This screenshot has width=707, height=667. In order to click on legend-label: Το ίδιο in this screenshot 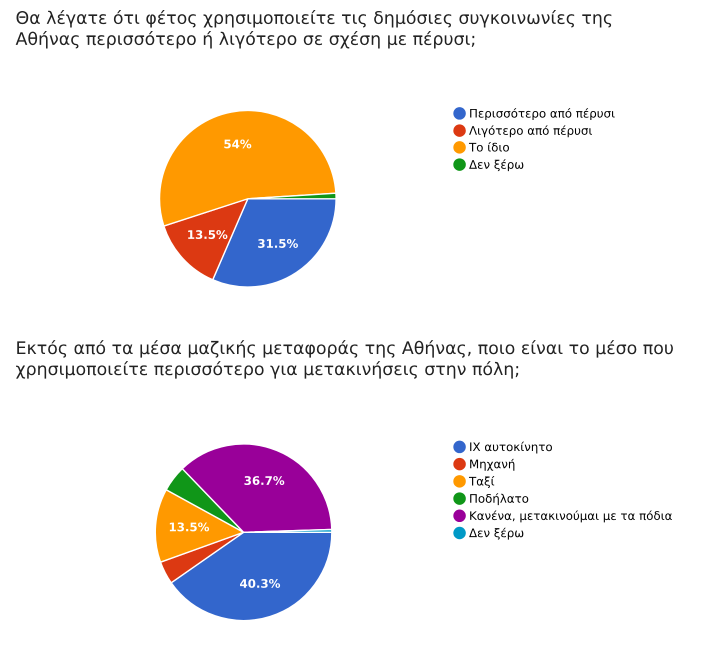, I will do `click(488, 147)`.